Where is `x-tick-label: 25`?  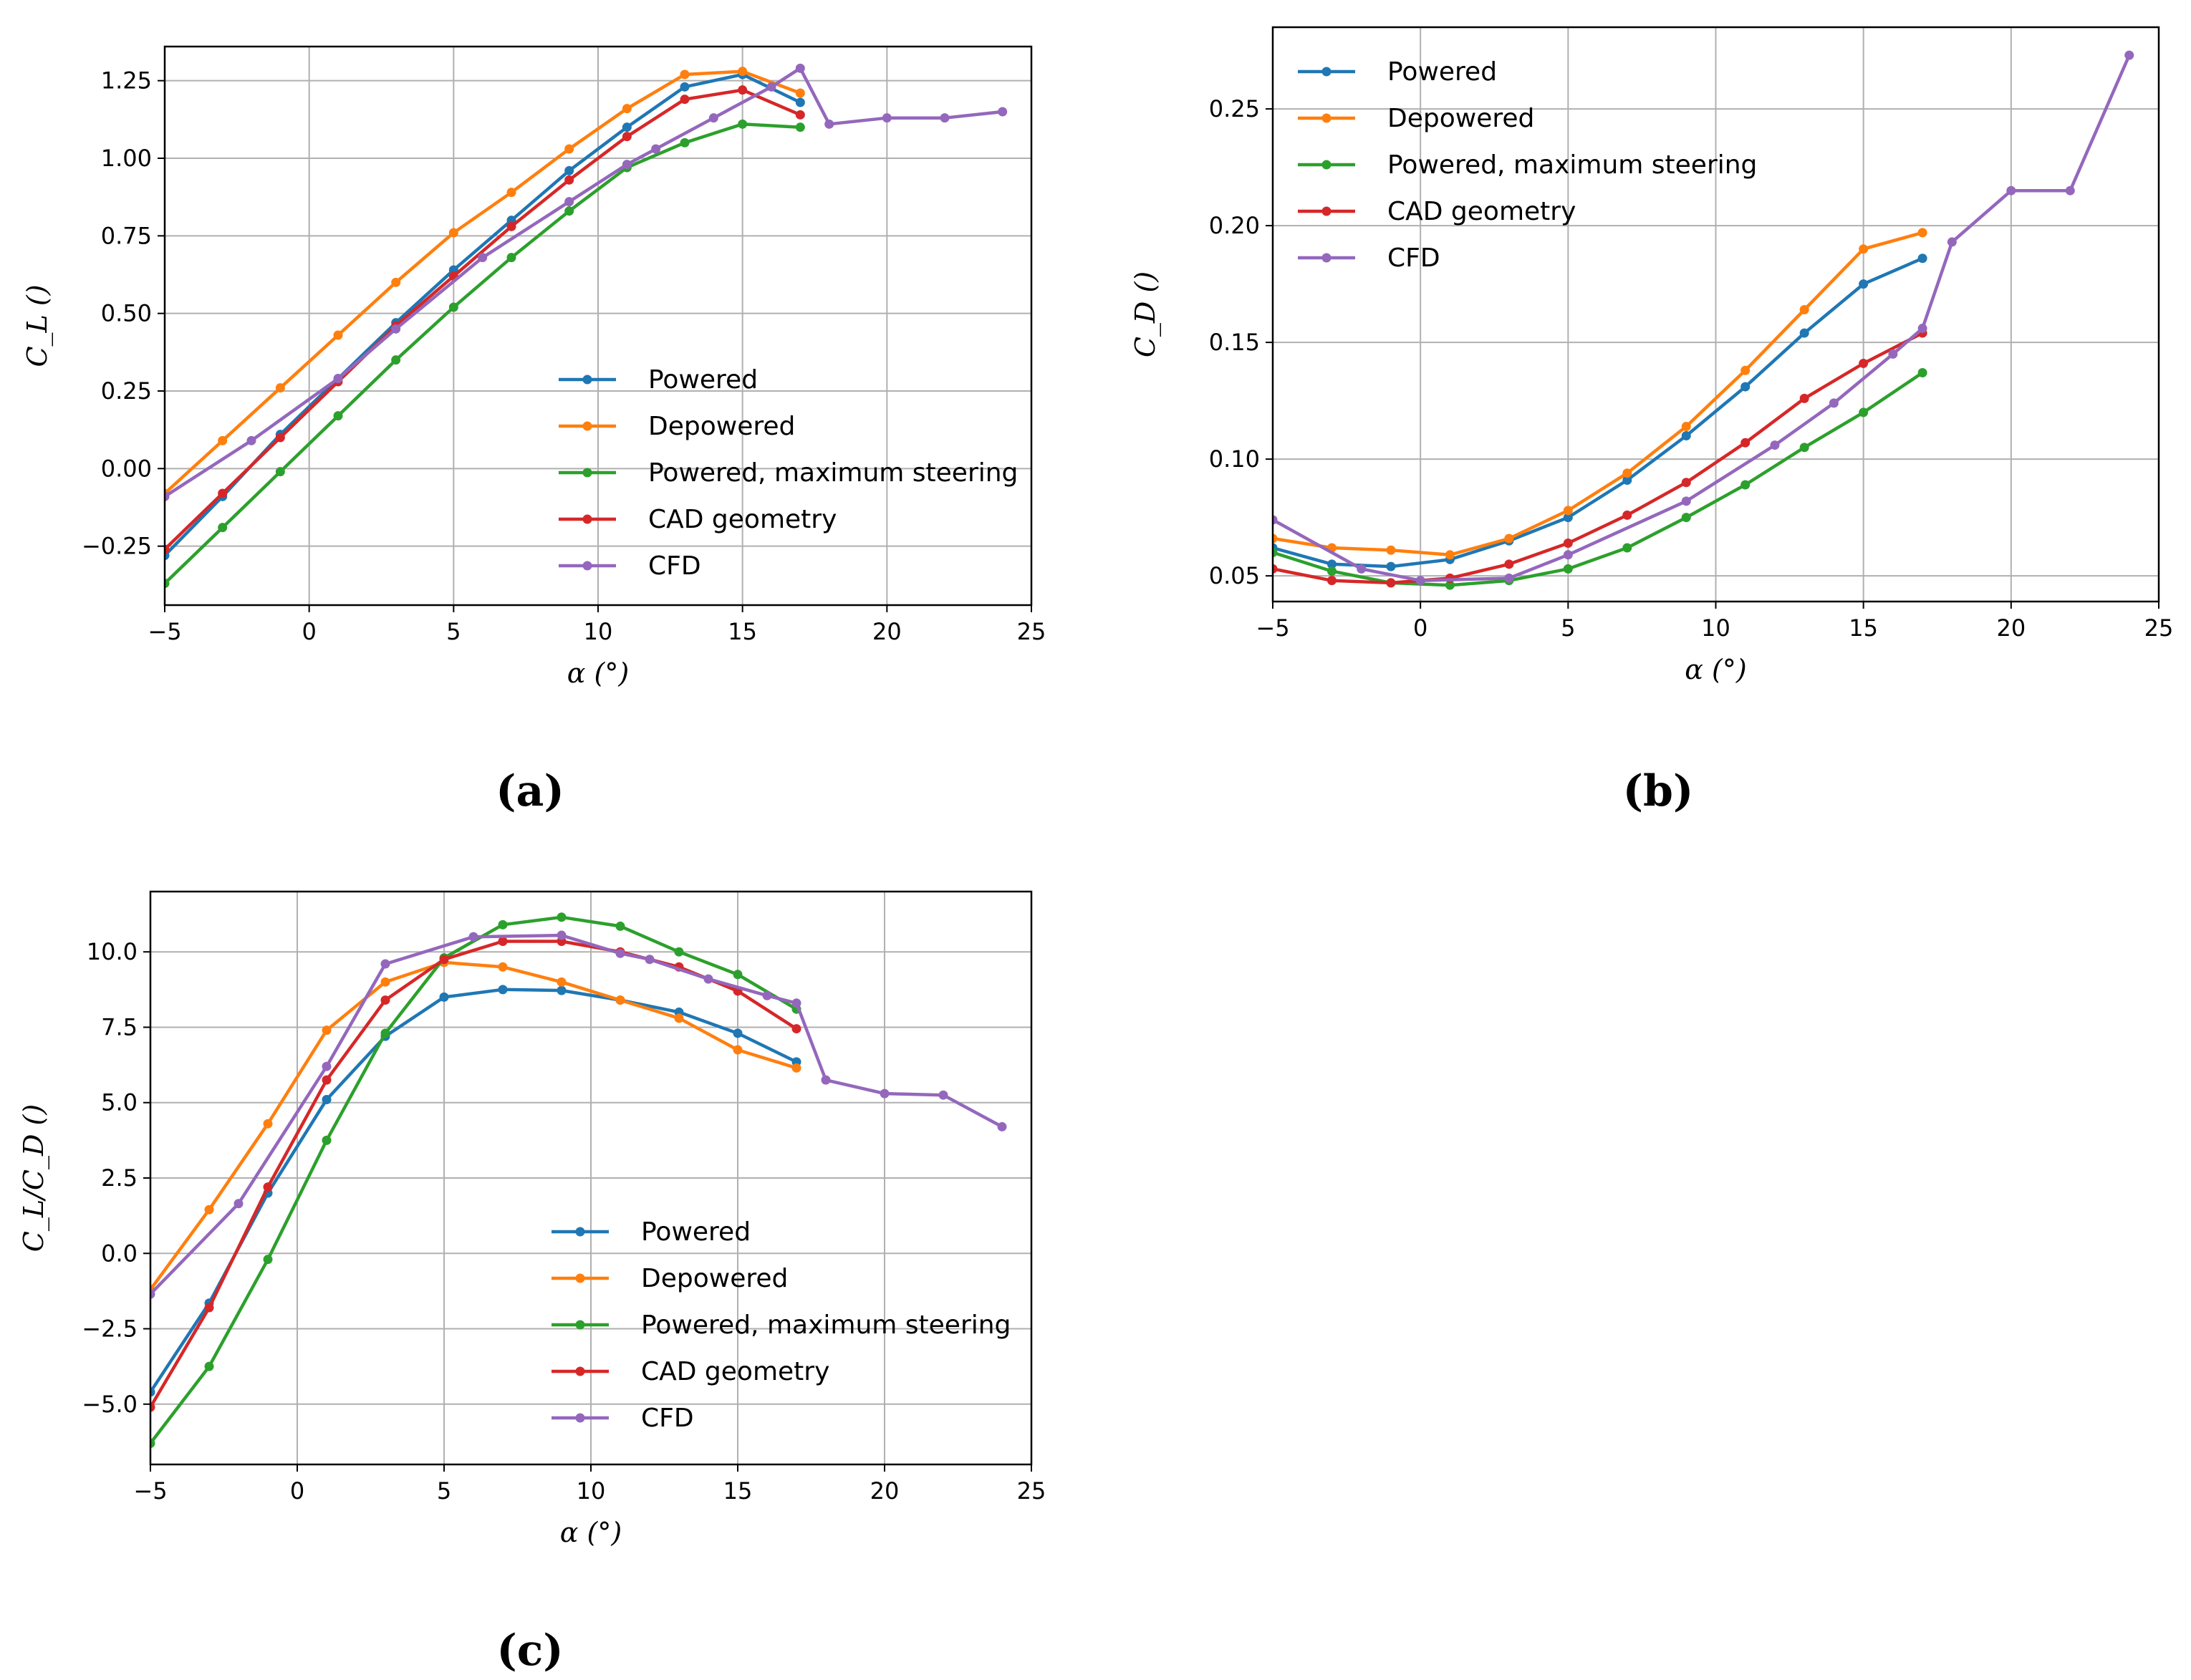
x-tick-label: 25 is located at coordinates (1031, 1491).